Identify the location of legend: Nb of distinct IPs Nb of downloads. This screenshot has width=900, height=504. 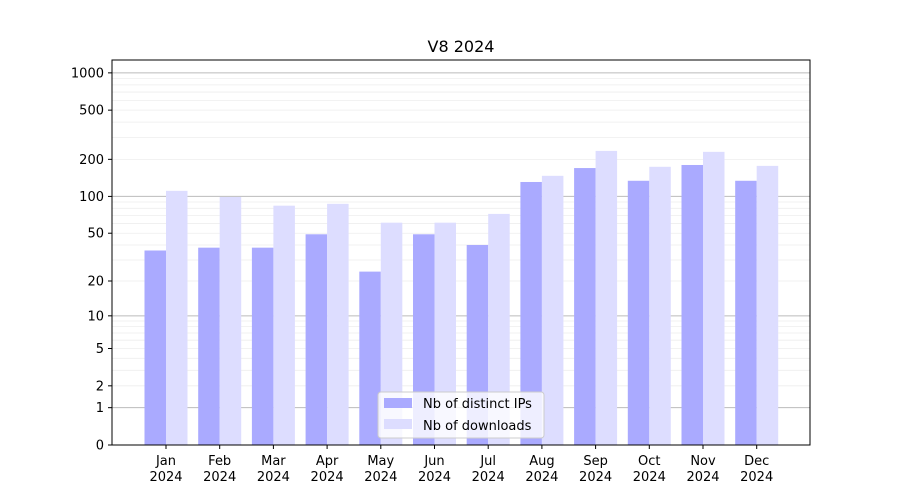
(461, 415).